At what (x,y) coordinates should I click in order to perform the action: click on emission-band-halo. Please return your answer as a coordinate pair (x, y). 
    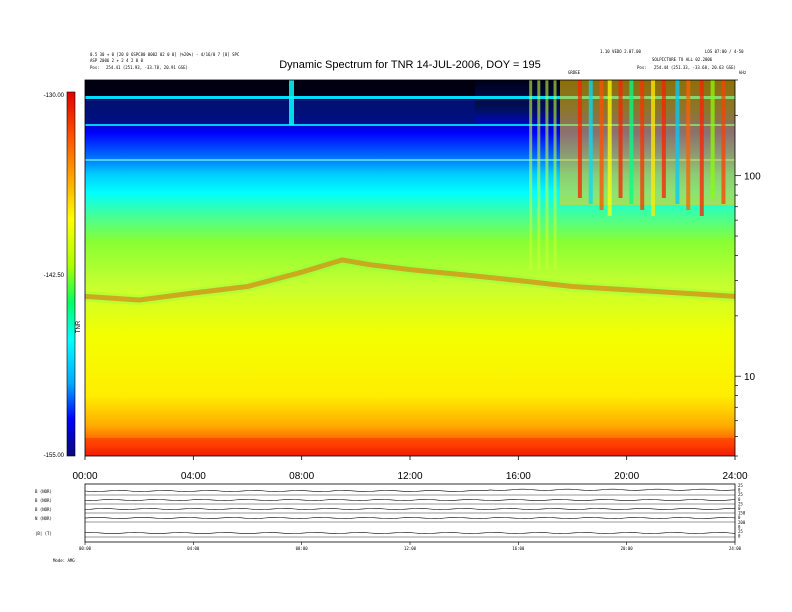
    Looking at the image, I should click on (410, 280).